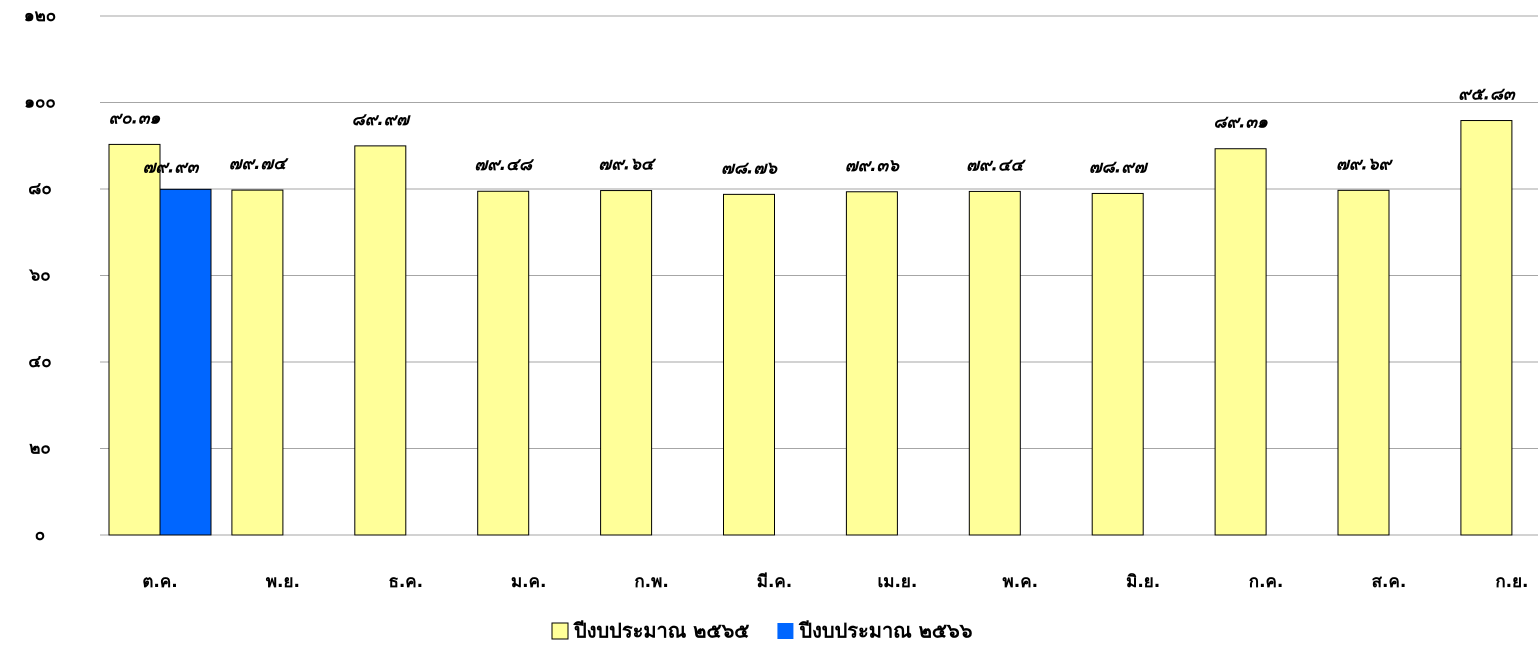  I want to click on x-tick-label: ม.ค., so click(529, 582).